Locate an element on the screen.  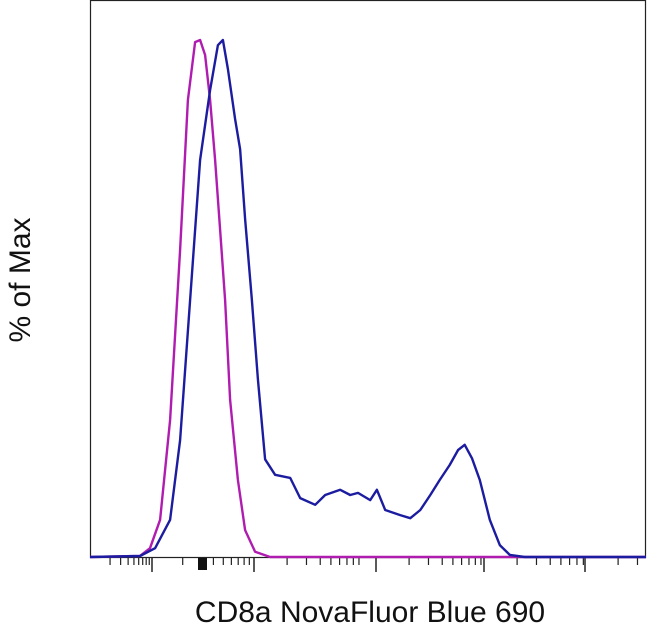
tick-mark is located at coordinates (202, 564).